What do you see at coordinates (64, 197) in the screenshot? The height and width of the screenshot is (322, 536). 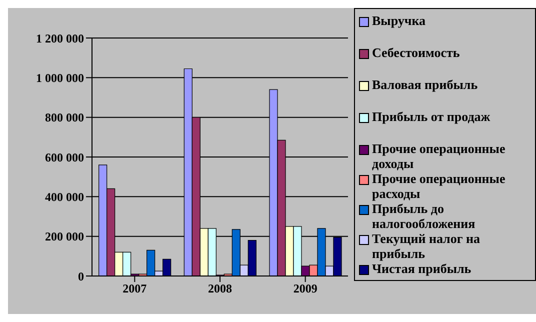 I see `y-tick-label: 400 000` at bounding box center [64, 197].